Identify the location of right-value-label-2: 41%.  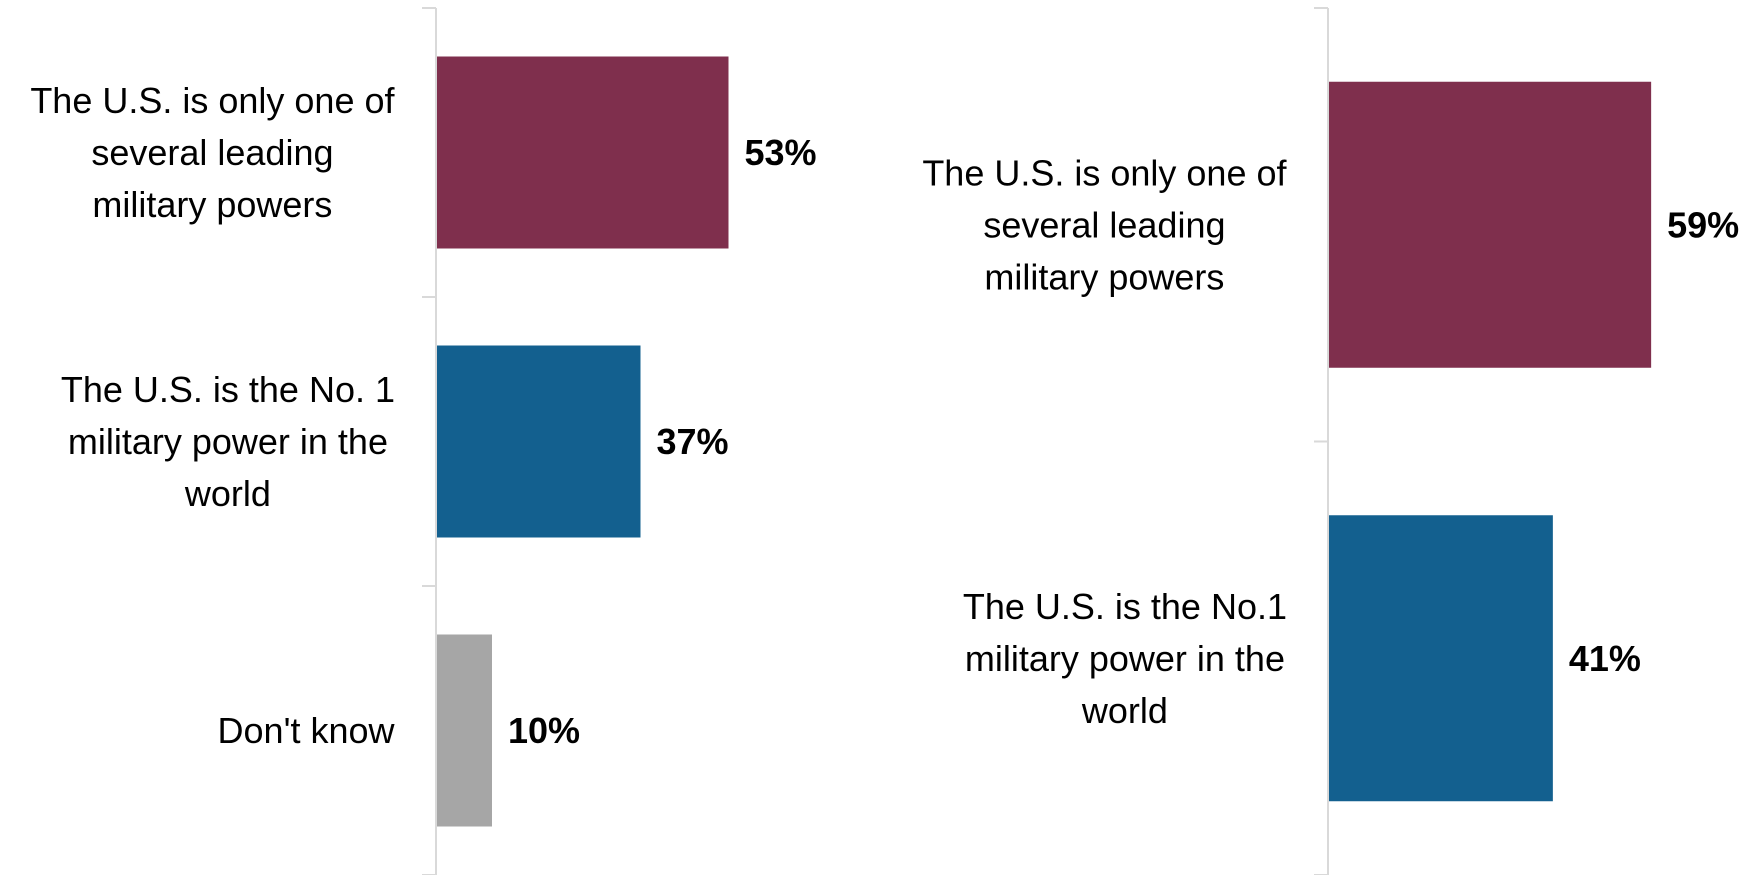
(1605, 658).